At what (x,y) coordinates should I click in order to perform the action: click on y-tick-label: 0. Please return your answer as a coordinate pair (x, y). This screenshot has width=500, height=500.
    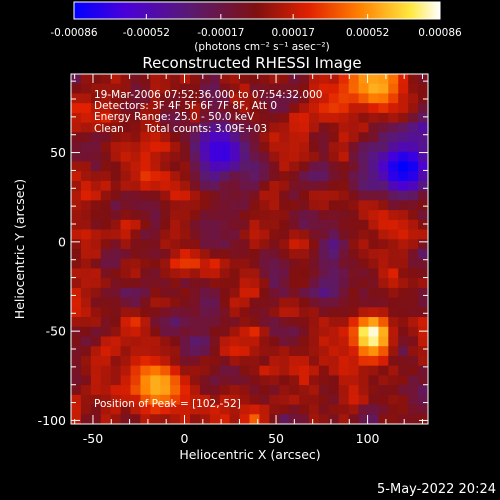
    Looking at the image, I should click on (62, 241).